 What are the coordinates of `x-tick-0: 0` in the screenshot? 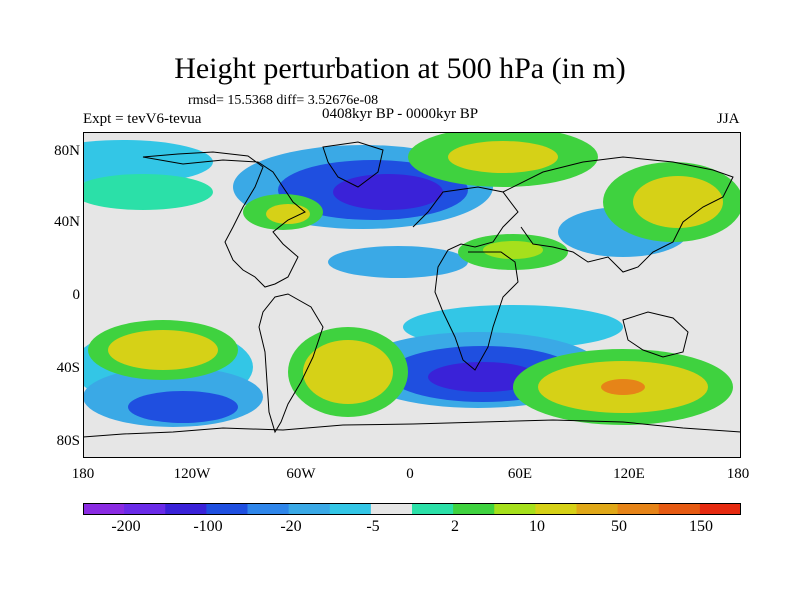 It's located at (410, 474).